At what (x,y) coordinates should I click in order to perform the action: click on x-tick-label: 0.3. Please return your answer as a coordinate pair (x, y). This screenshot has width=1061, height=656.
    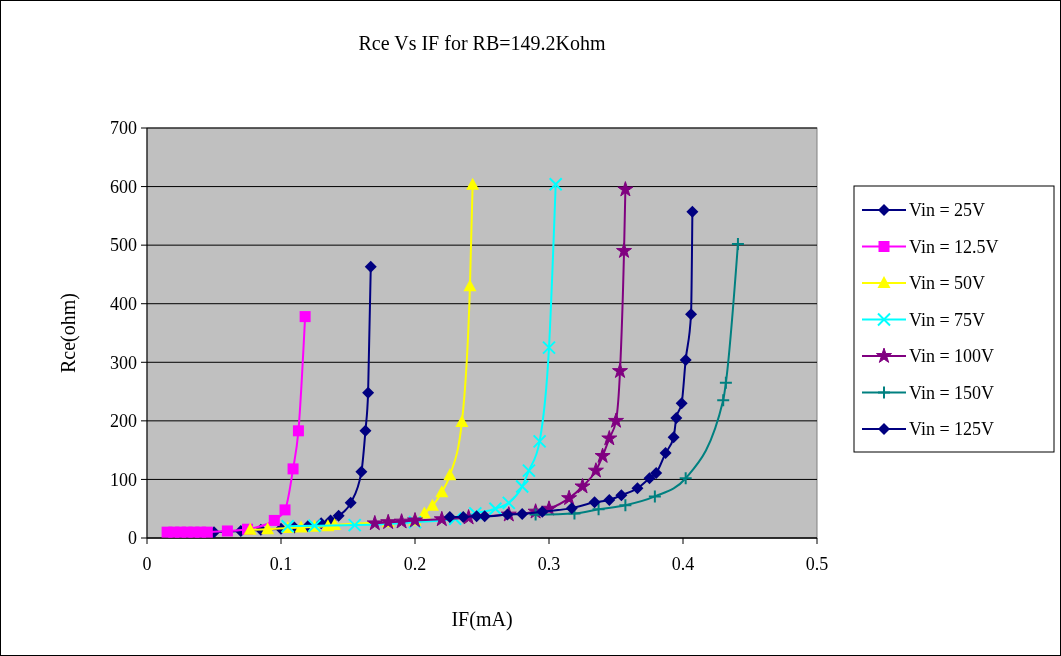
    Looking at the image, I should click on (549, 564).